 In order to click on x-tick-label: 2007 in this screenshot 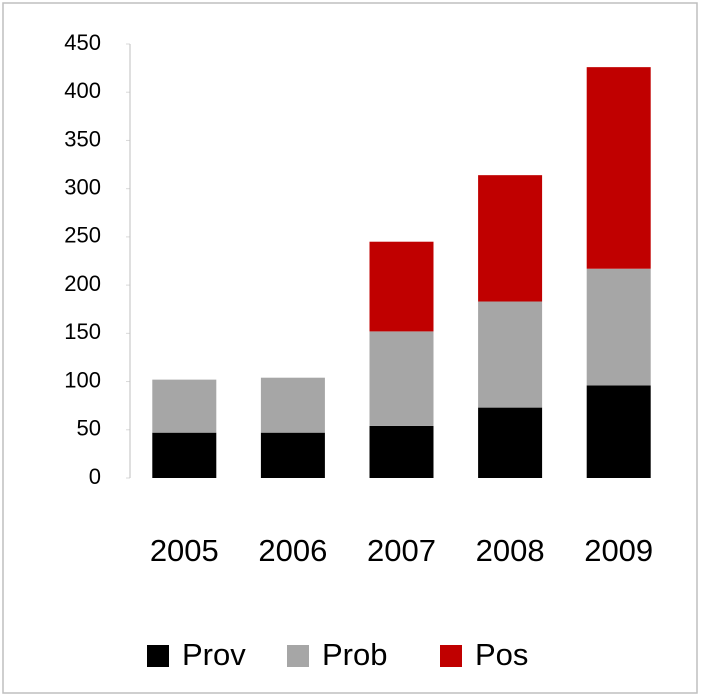, I will do `click(401, 550)`.